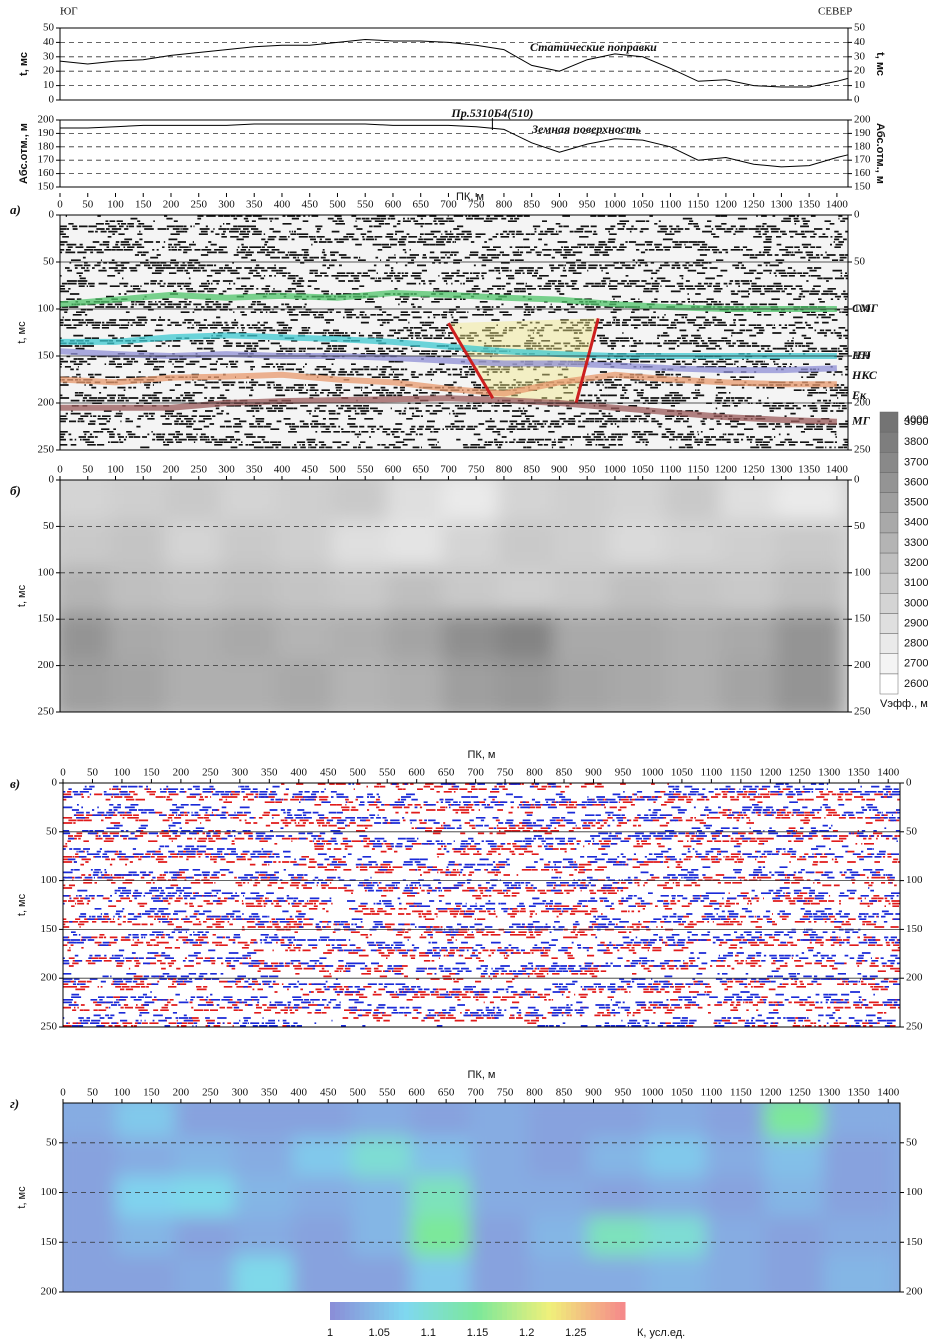 This screenshot has width=928, height=1342. I want to click on plot-frame, so click(454, 596).